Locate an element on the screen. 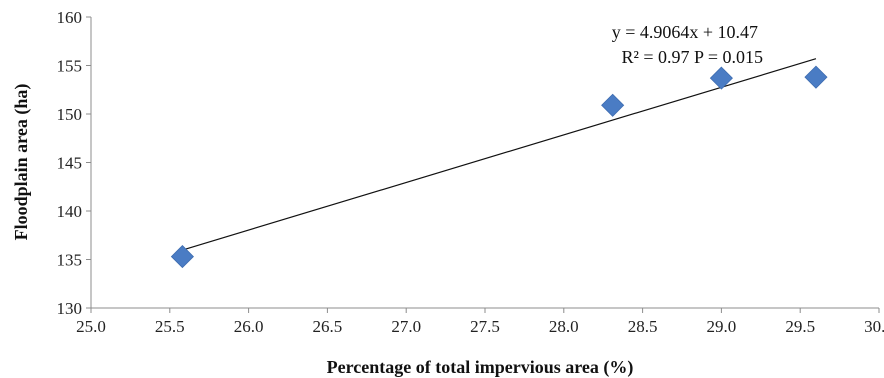 The height and width of the screenshot is (378, 884). x-tick-label: 30.0 is located at coordinates (874, 326).